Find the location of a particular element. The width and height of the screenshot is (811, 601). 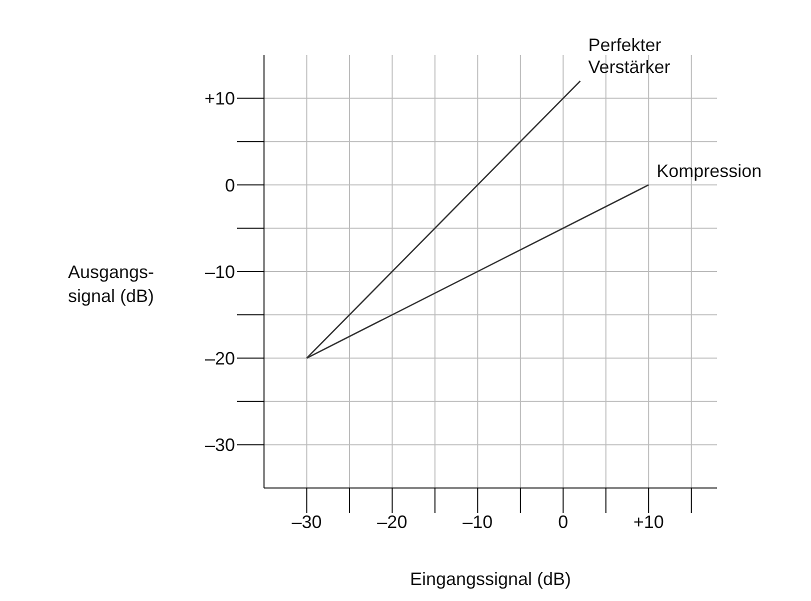

series-label: Perfekter Verstärker is located at coordinates (629, 55).